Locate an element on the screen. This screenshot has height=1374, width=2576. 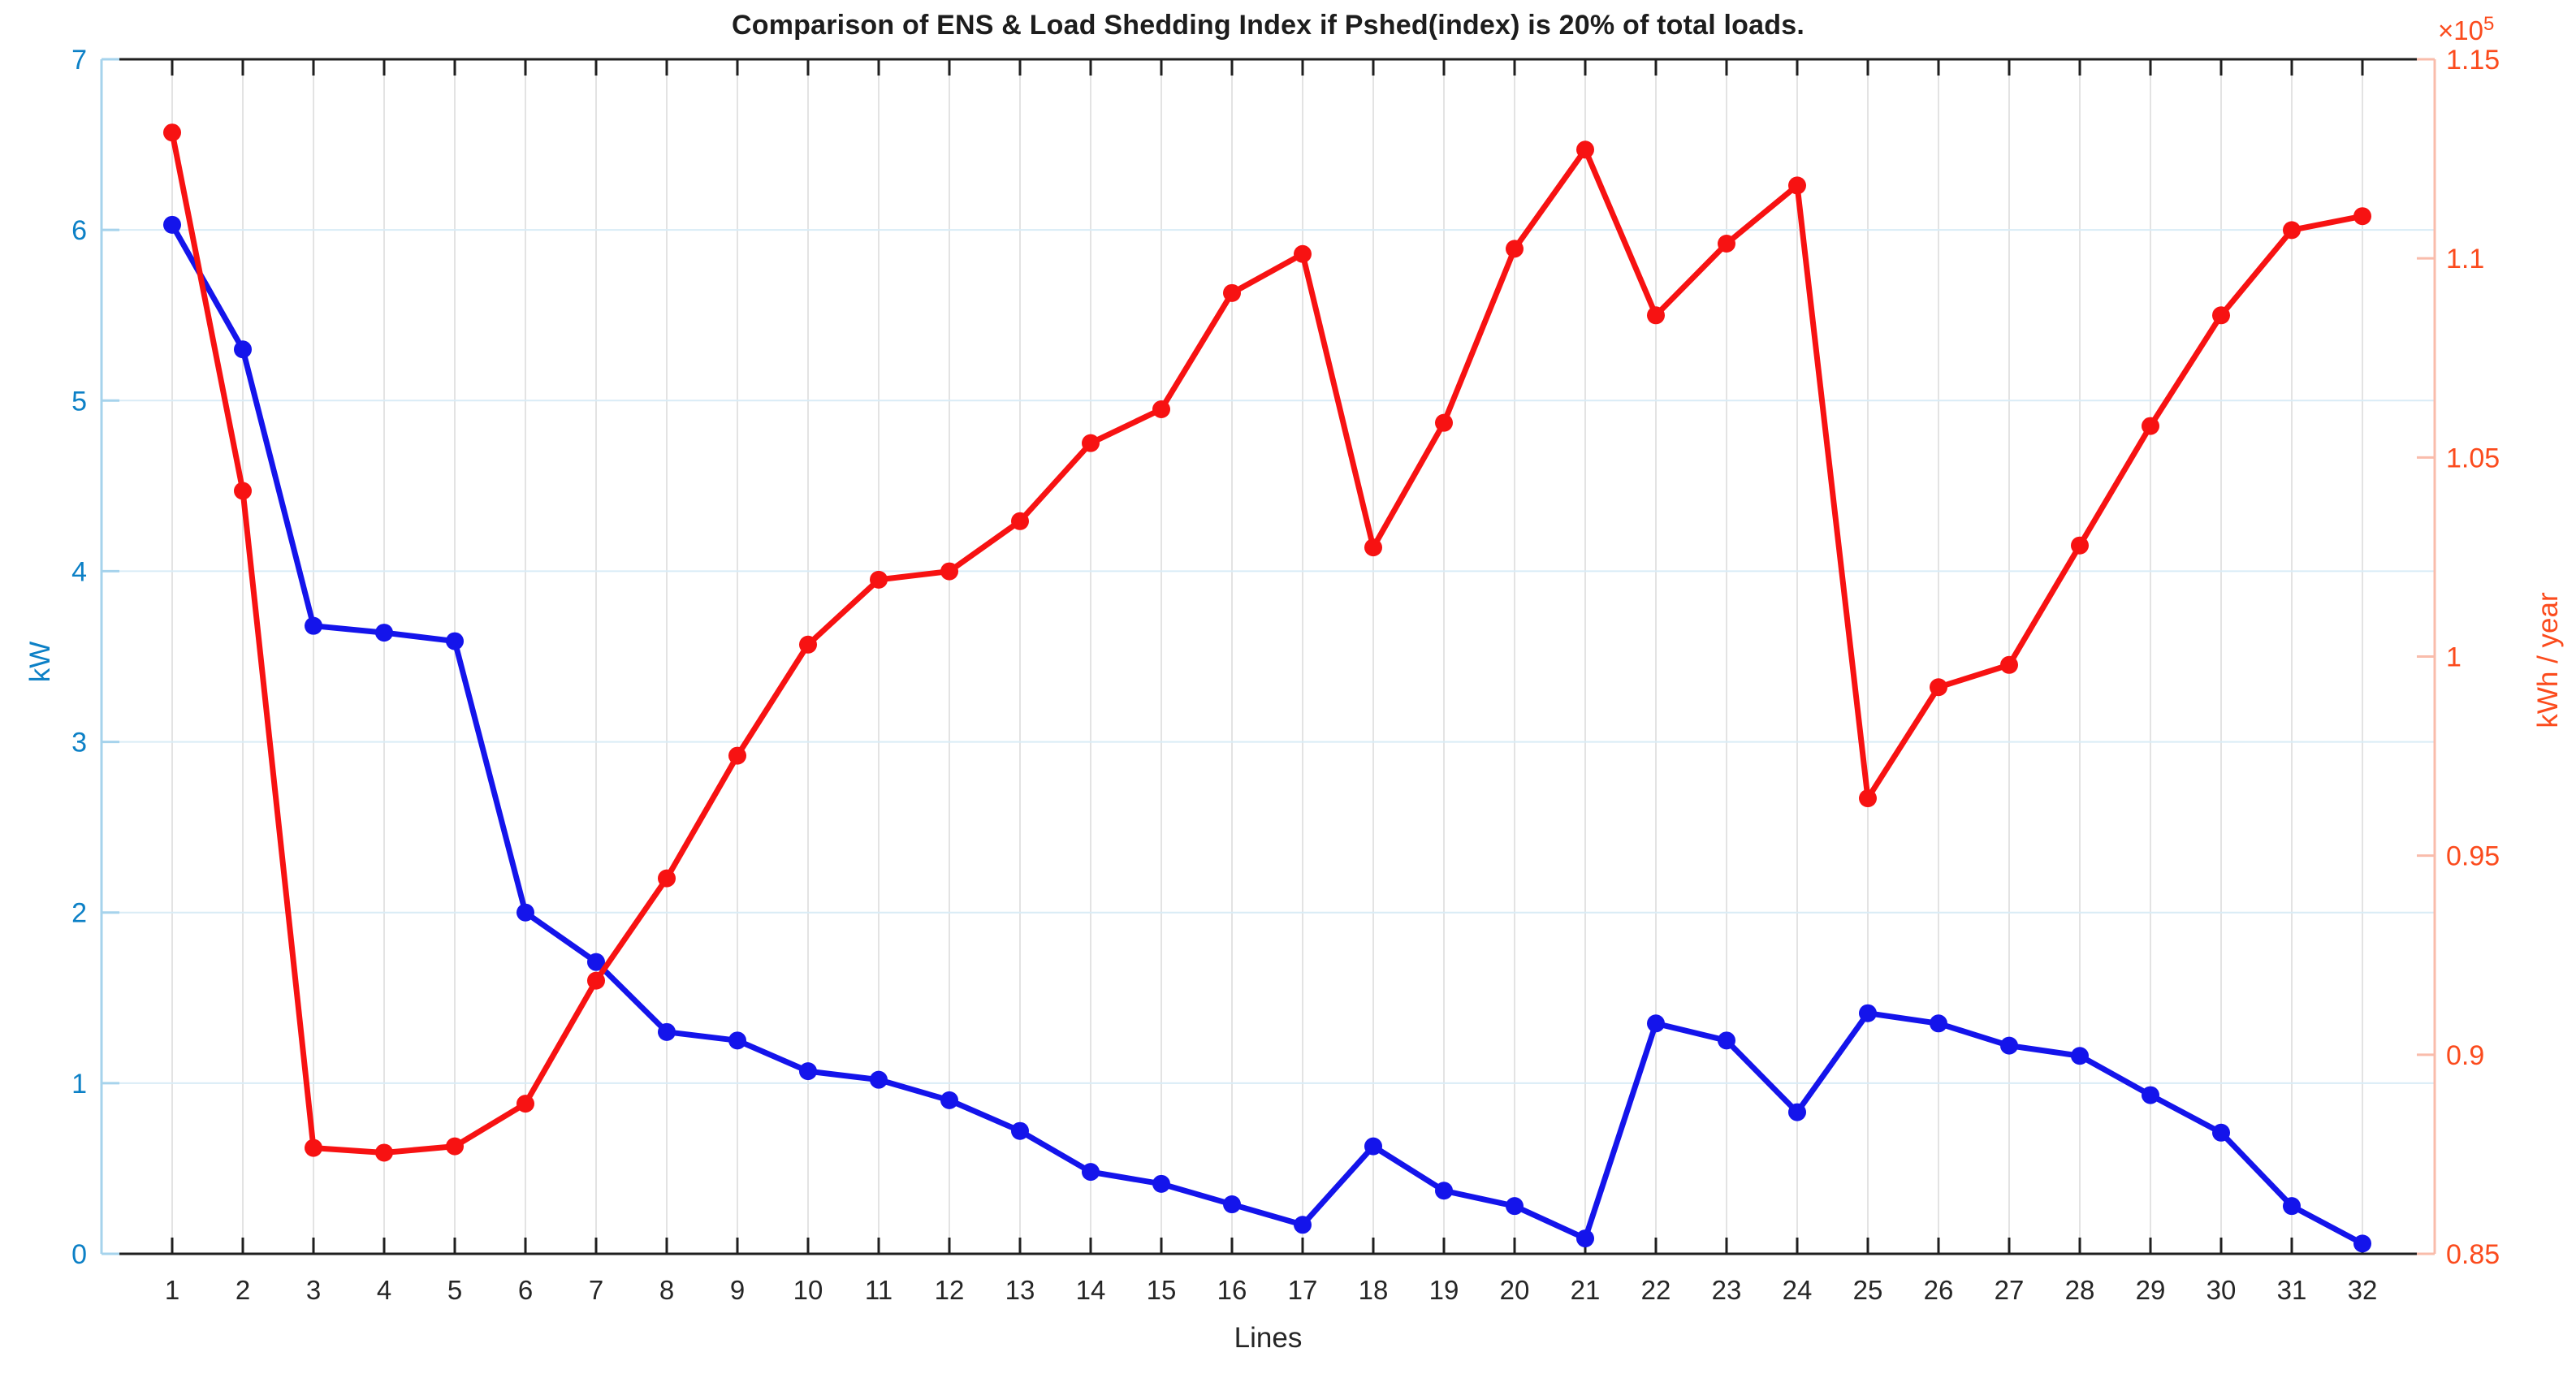
right-y-tick-label: 0.95 is located at coordinates (2473, 856).